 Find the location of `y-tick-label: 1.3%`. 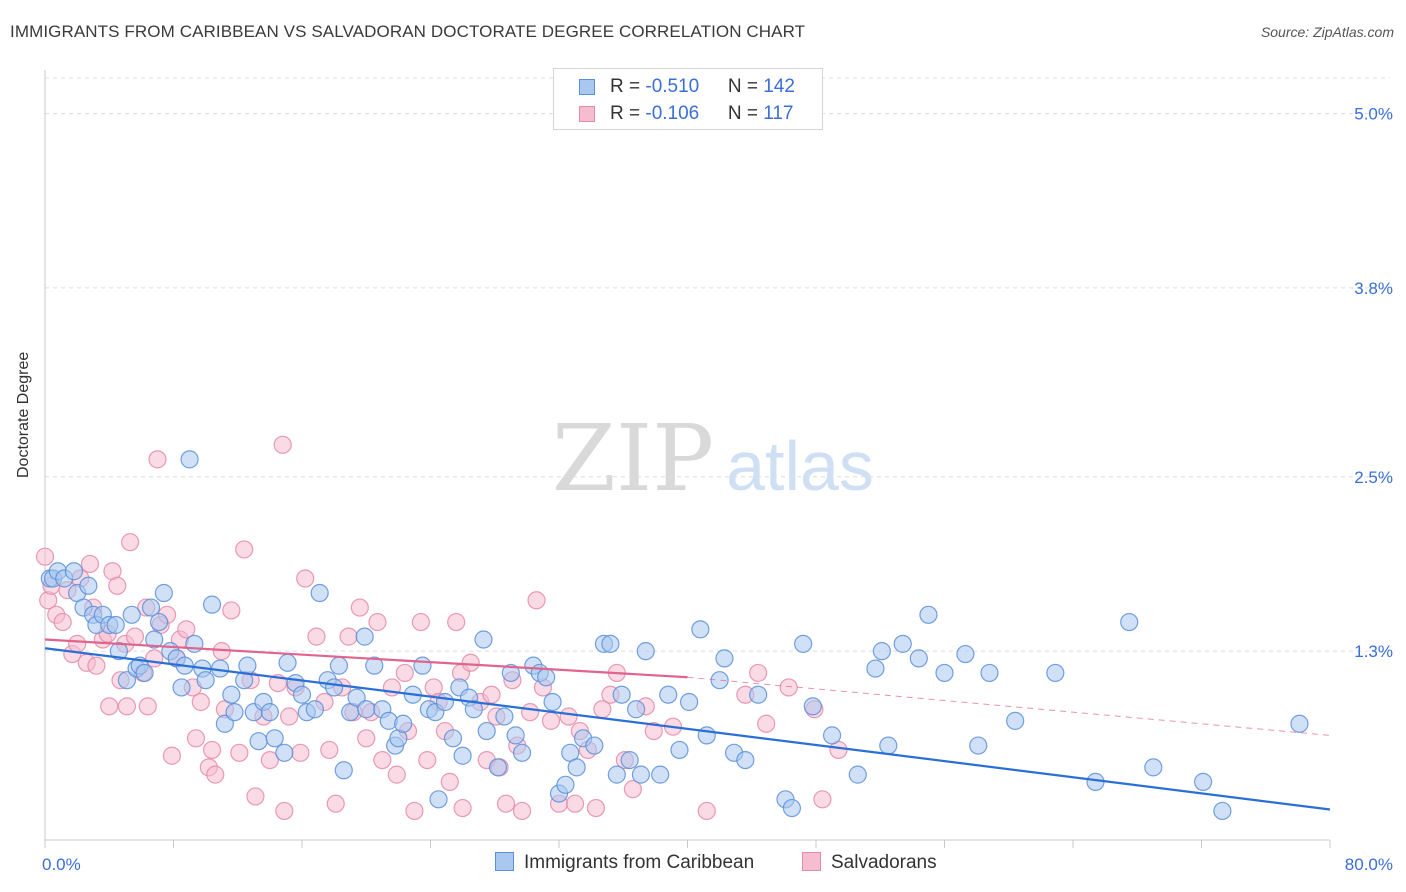

y-tick-label: 1.3% is located at coordinates (1373, 651).